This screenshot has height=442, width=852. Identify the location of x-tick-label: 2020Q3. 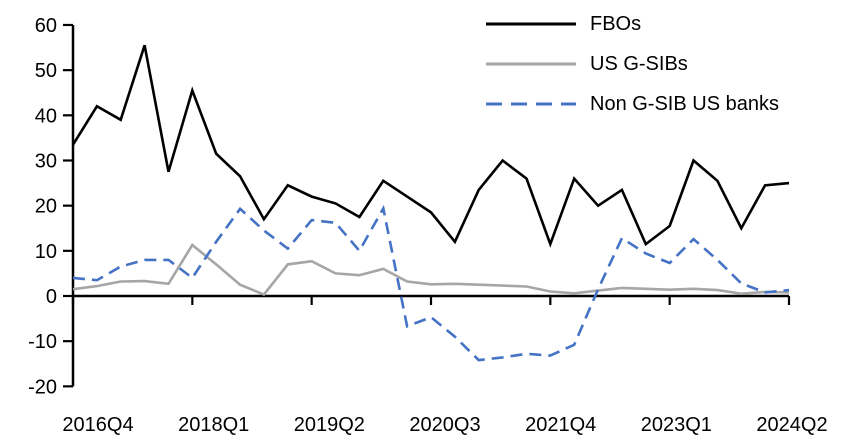
(444, 425).